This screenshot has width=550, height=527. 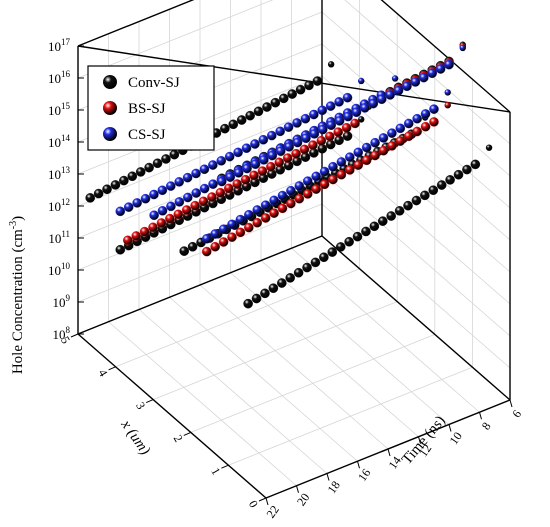 What do you see at coordinates (62, 333) in the screenshot?
I see `z-tick-label: 108` at bounding box center [62, 333].